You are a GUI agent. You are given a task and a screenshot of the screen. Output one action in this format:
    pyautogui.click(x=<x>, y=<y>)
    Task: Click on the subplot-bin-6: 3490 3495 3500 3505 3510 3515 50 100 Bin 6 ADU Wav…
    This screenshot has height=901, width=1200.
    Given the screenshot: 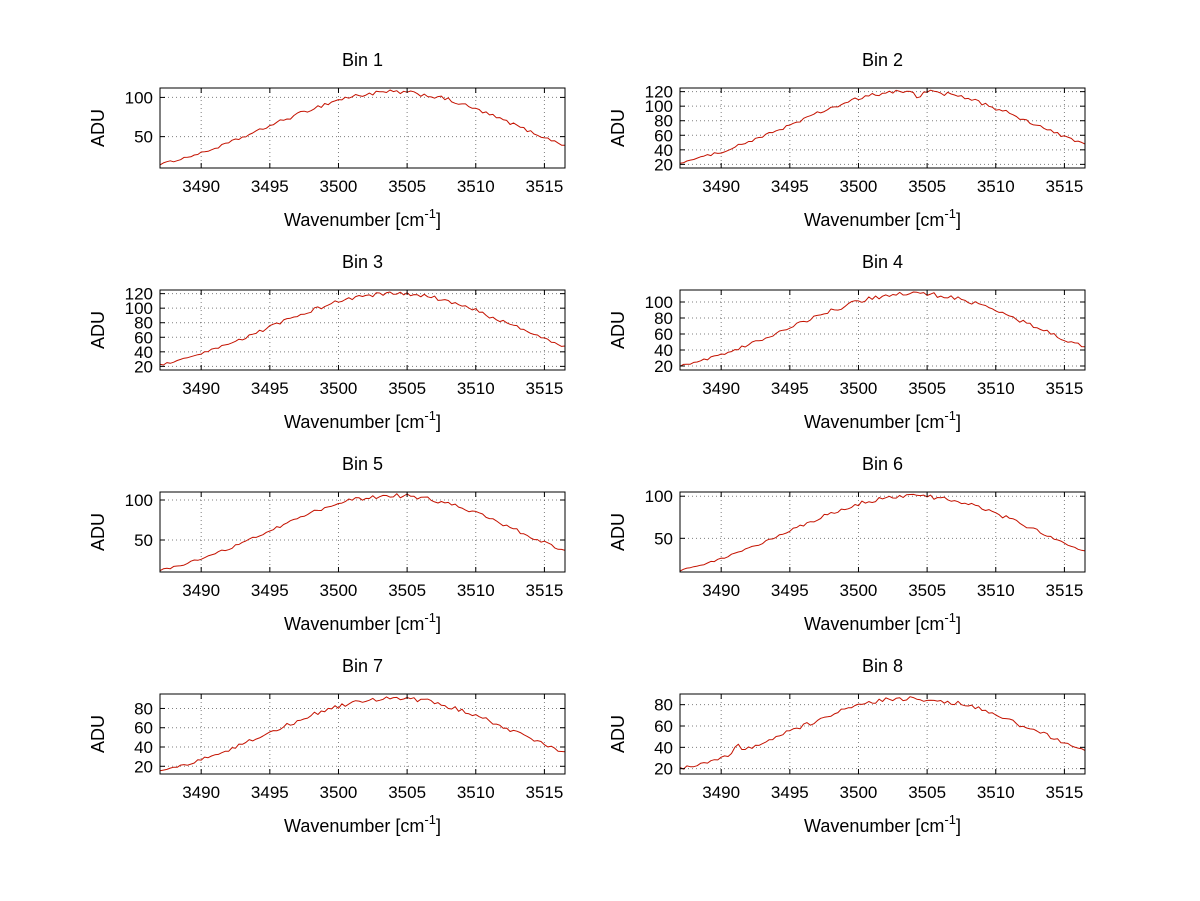 What is the action you would take?
    pyautogui.click(x=820, y=533)
    